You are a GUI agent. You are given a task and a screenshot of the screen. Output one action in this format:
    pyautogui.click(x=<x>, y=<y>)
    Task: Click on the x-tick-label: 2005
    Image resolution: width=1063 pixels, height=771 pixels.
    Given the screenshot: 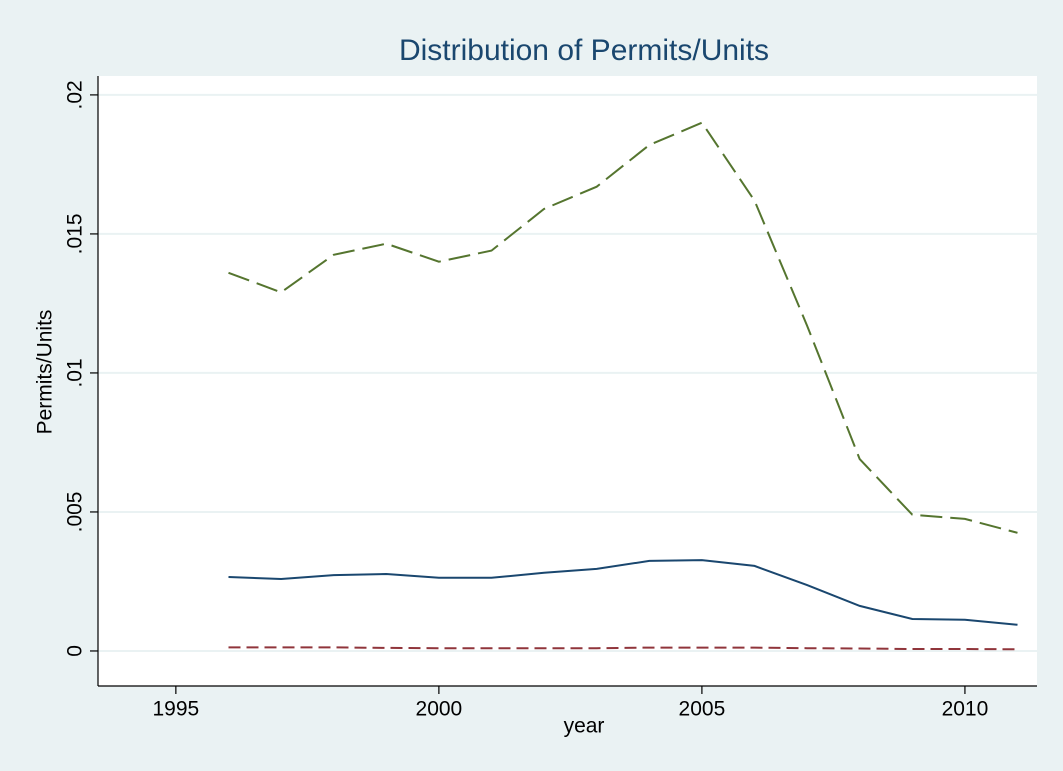 What is the action you would take?
    pyautogui.click(x=702, y=709)
    